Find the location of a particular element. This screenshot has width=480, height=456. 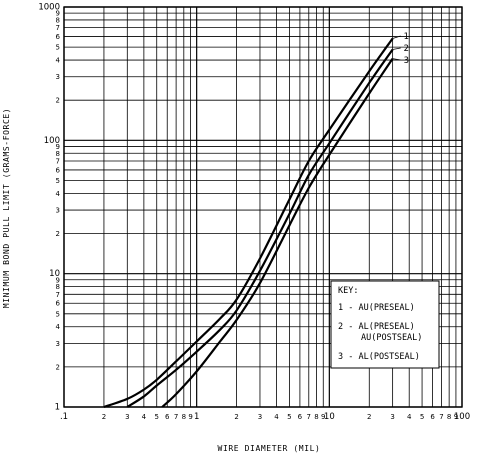

x-tick-label: 1 is located at coordinates (196, 417).